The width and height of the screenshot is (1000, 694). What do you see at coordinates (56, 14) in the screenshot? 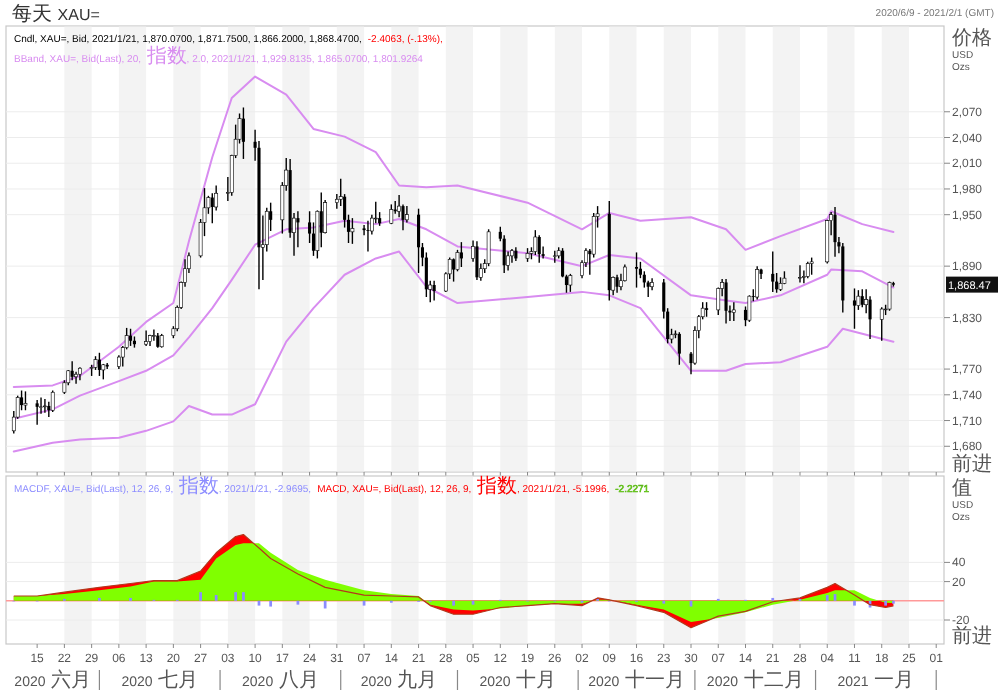
I see `chart-title: 每天 XAU=` at bounding box center [56, 14].